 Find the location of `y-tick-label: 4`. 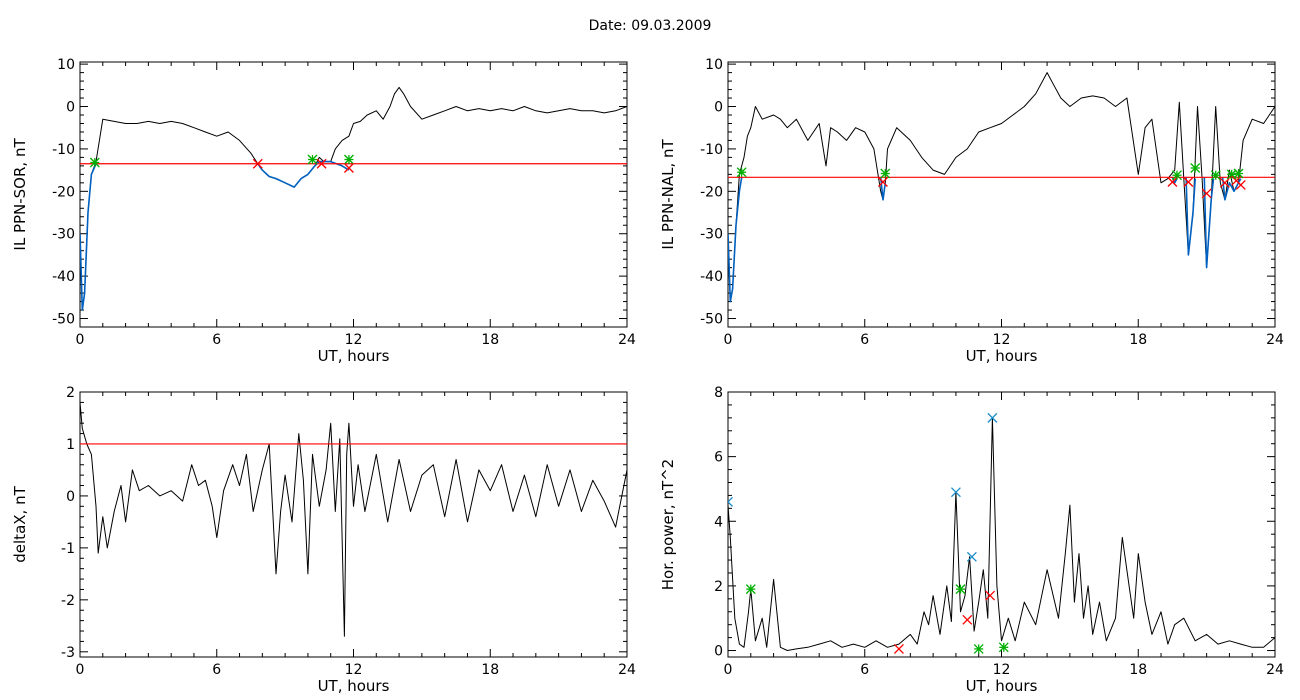

y-tick-label: 4 is located at coordinates (718, 522).